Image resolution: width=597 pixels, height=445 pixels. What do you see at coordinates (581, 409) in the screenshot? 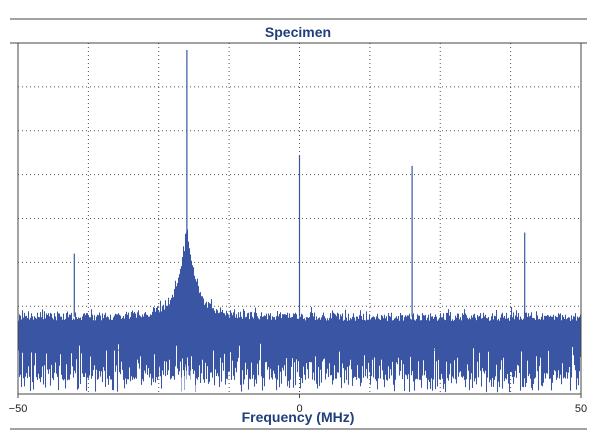
I see `x-tick-label: 50` at bounding box center [581, 409].